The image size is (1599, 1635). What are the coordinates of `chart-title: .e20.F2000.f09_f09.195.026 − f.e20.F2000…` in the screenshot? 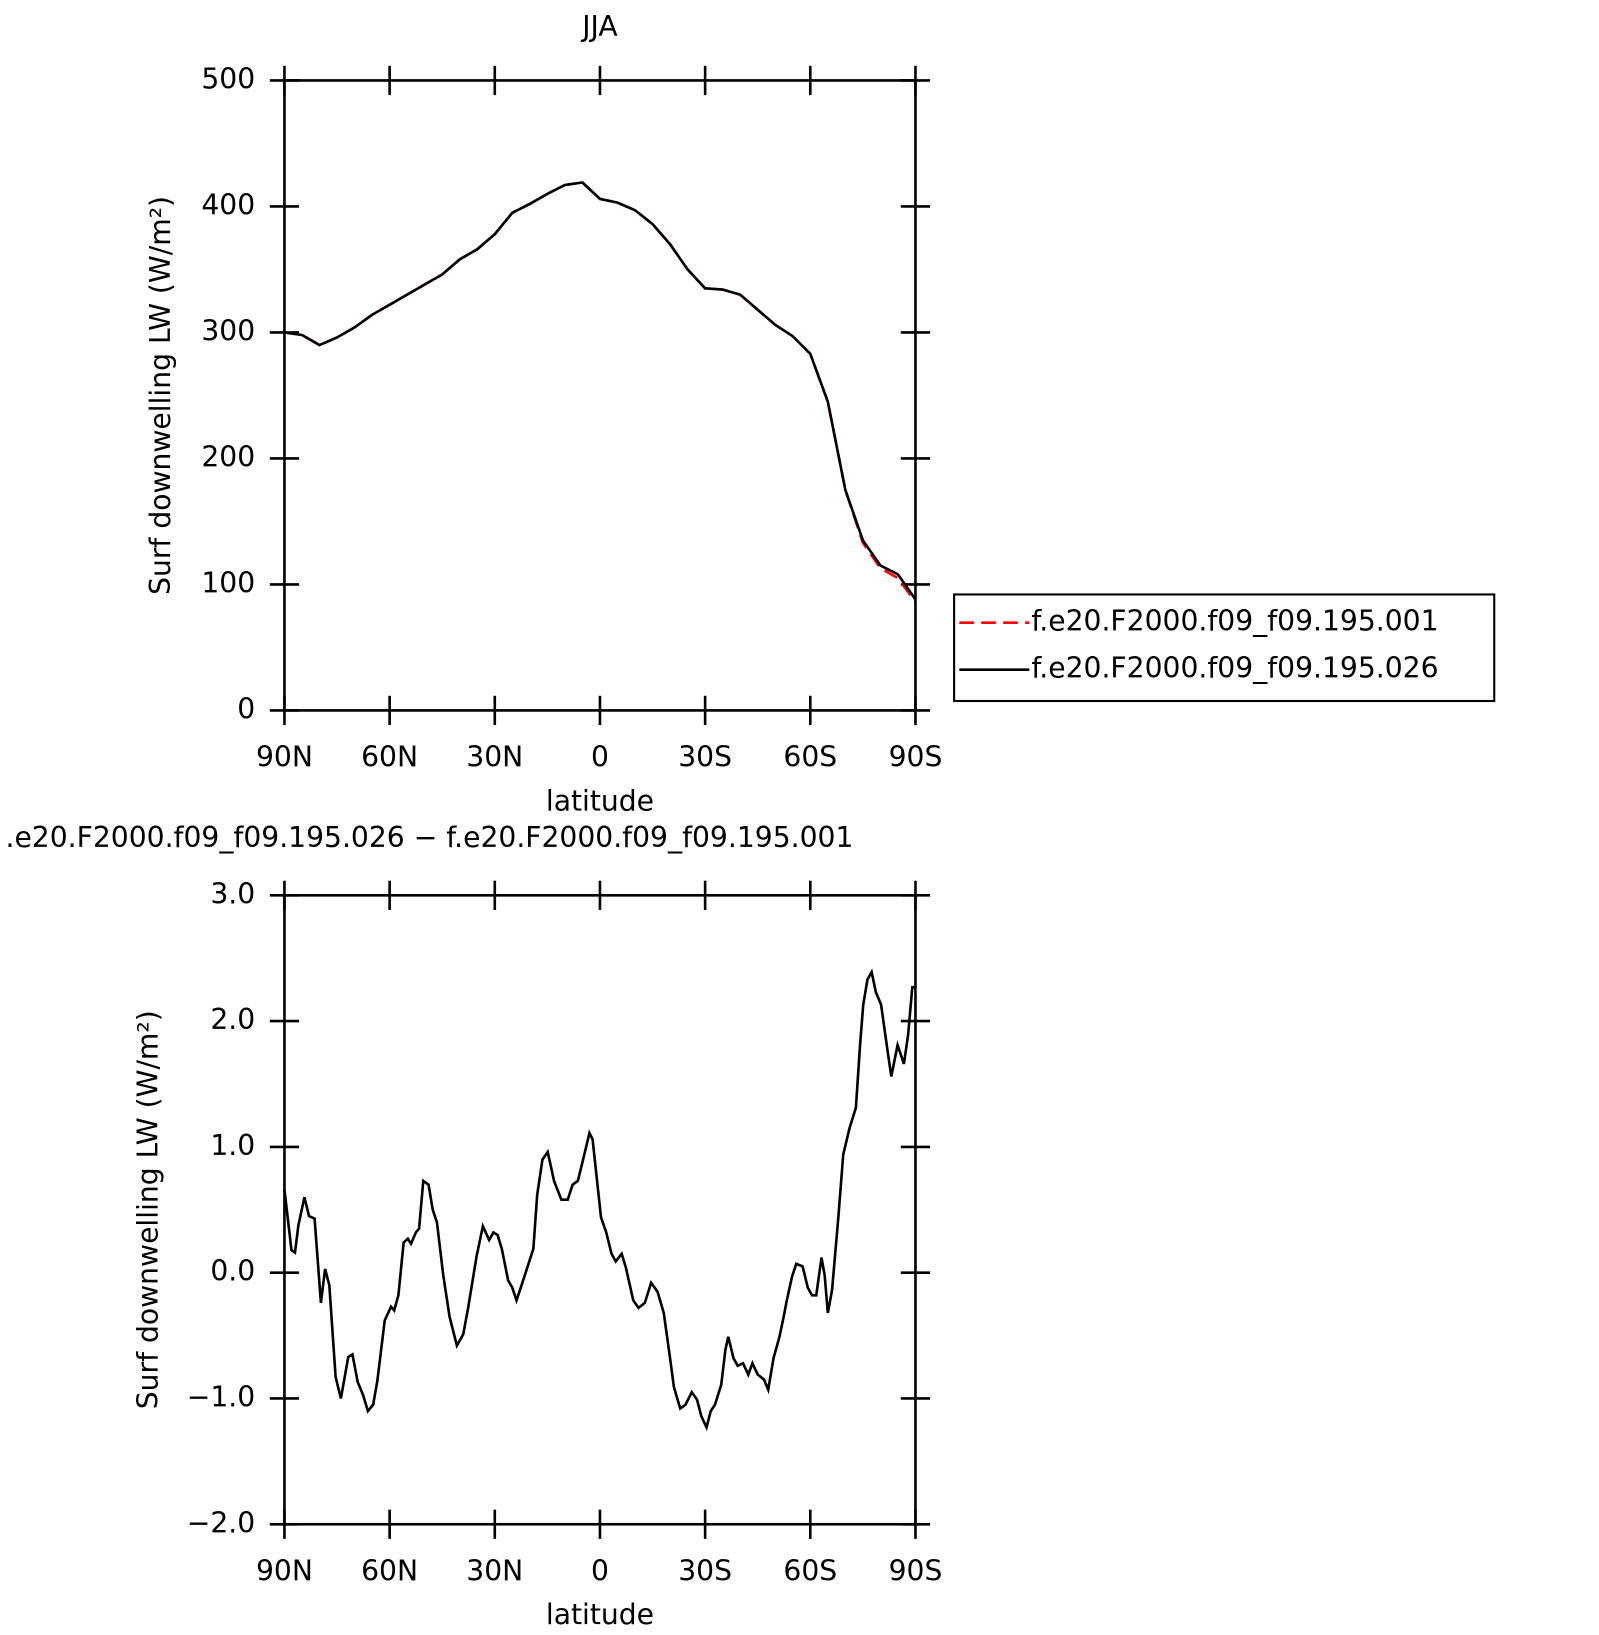 It's located at (430, 837).